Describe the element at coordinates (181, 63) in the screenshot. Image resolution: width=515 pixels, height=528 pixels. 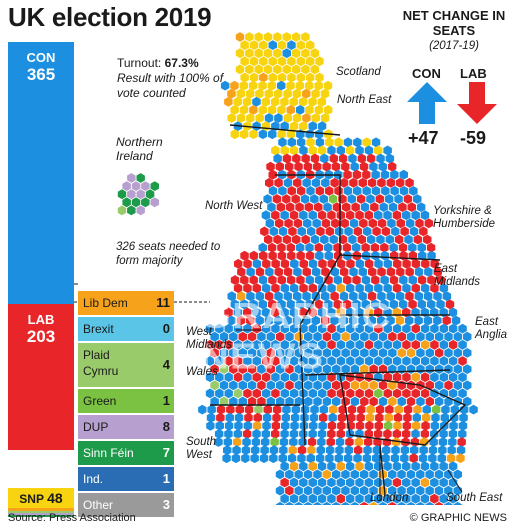
I see `turnout-value: 67.3%` at that location.